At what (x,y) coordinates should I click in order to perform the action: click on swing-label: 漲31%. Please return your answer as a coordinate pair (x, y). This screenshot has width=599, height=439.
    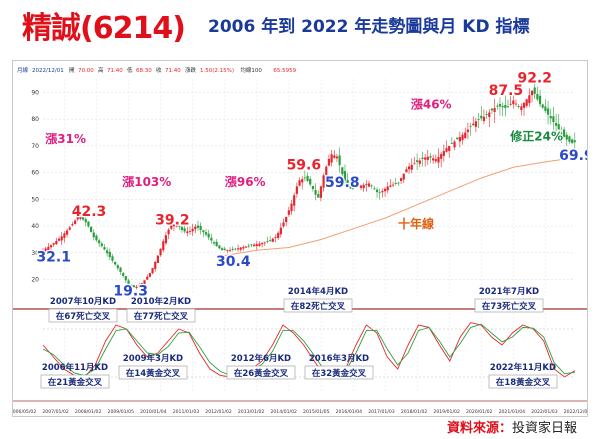
    Looking at the image, I should click on (65, 138).